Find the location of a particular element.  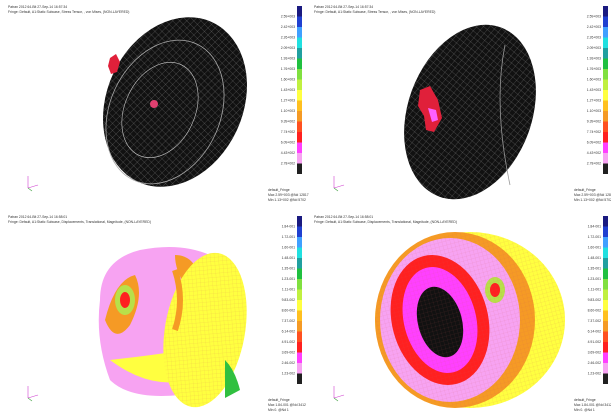

legend-label: 2.78+002 is located at coordinates (594, 163).